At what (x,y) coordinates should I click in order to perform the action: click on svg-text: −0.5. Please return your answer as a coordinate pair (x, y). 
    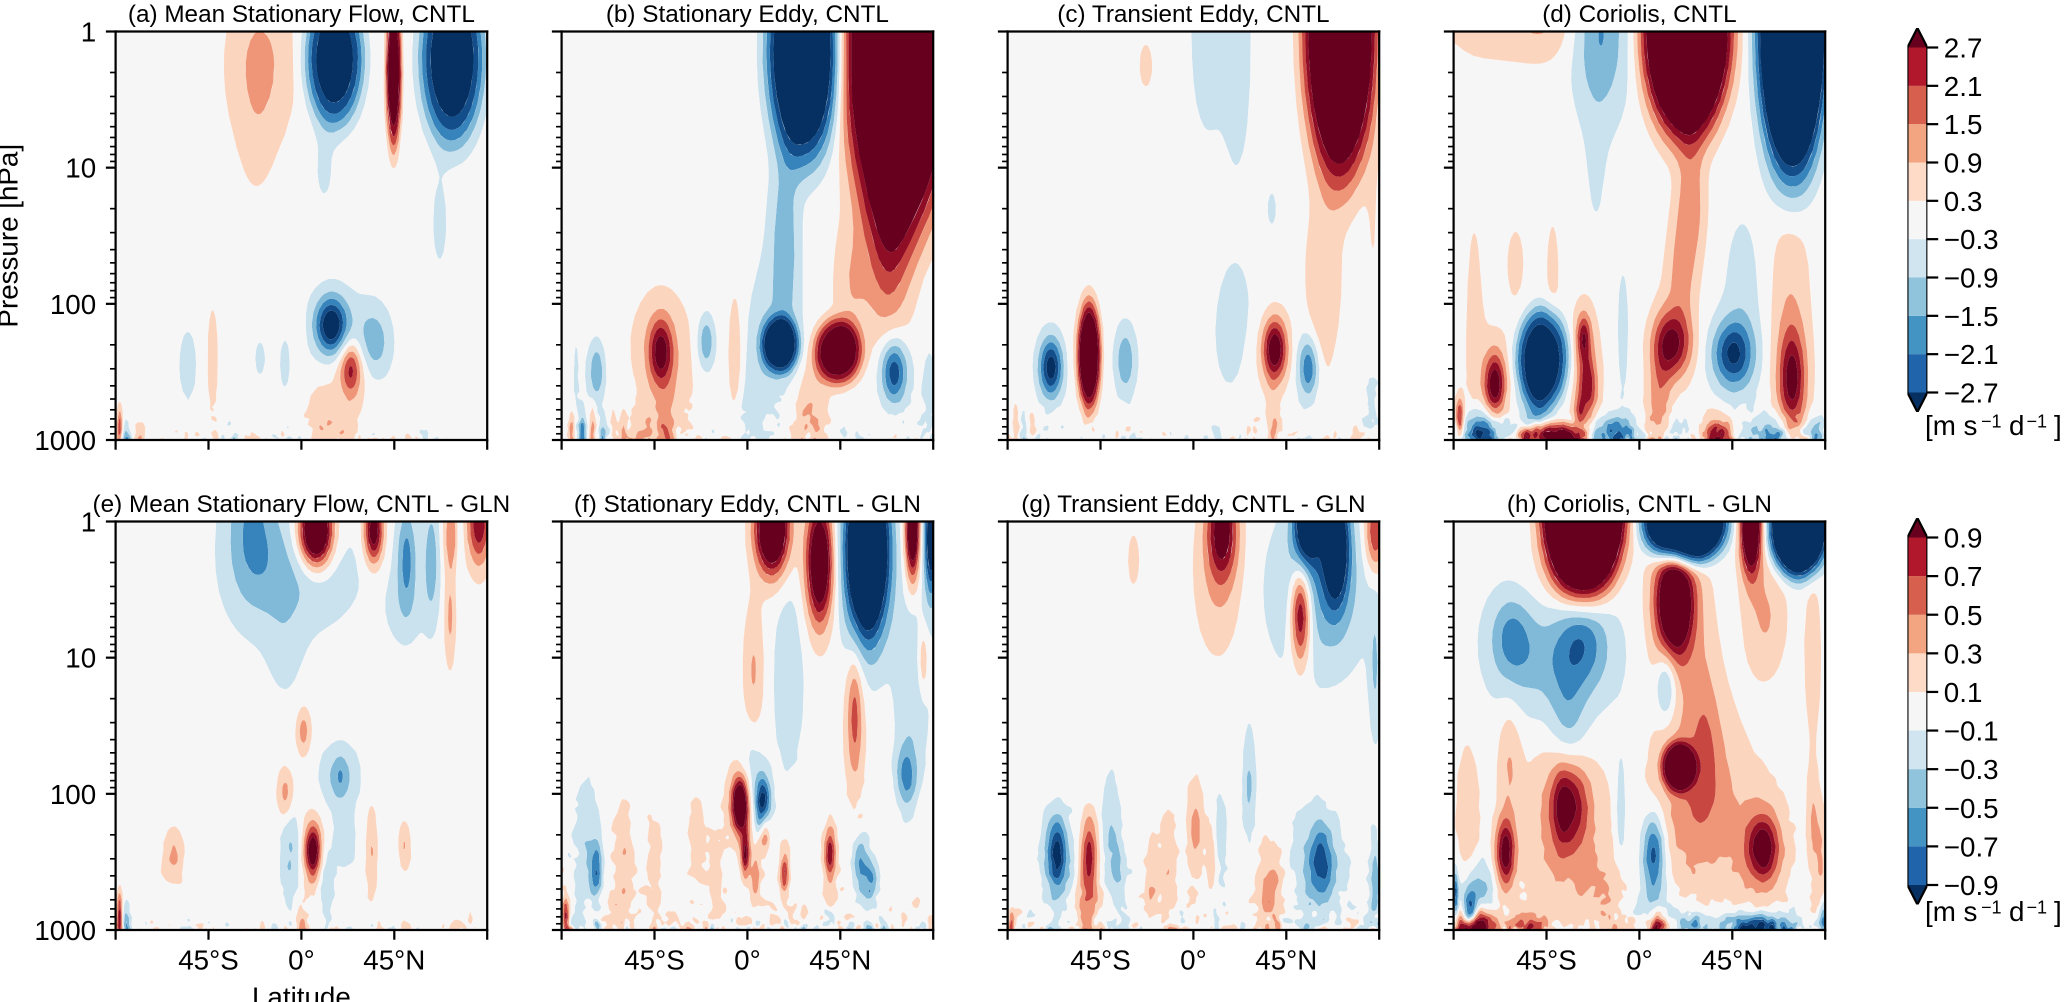
    Looking at the image, I should click on (1971, 808).